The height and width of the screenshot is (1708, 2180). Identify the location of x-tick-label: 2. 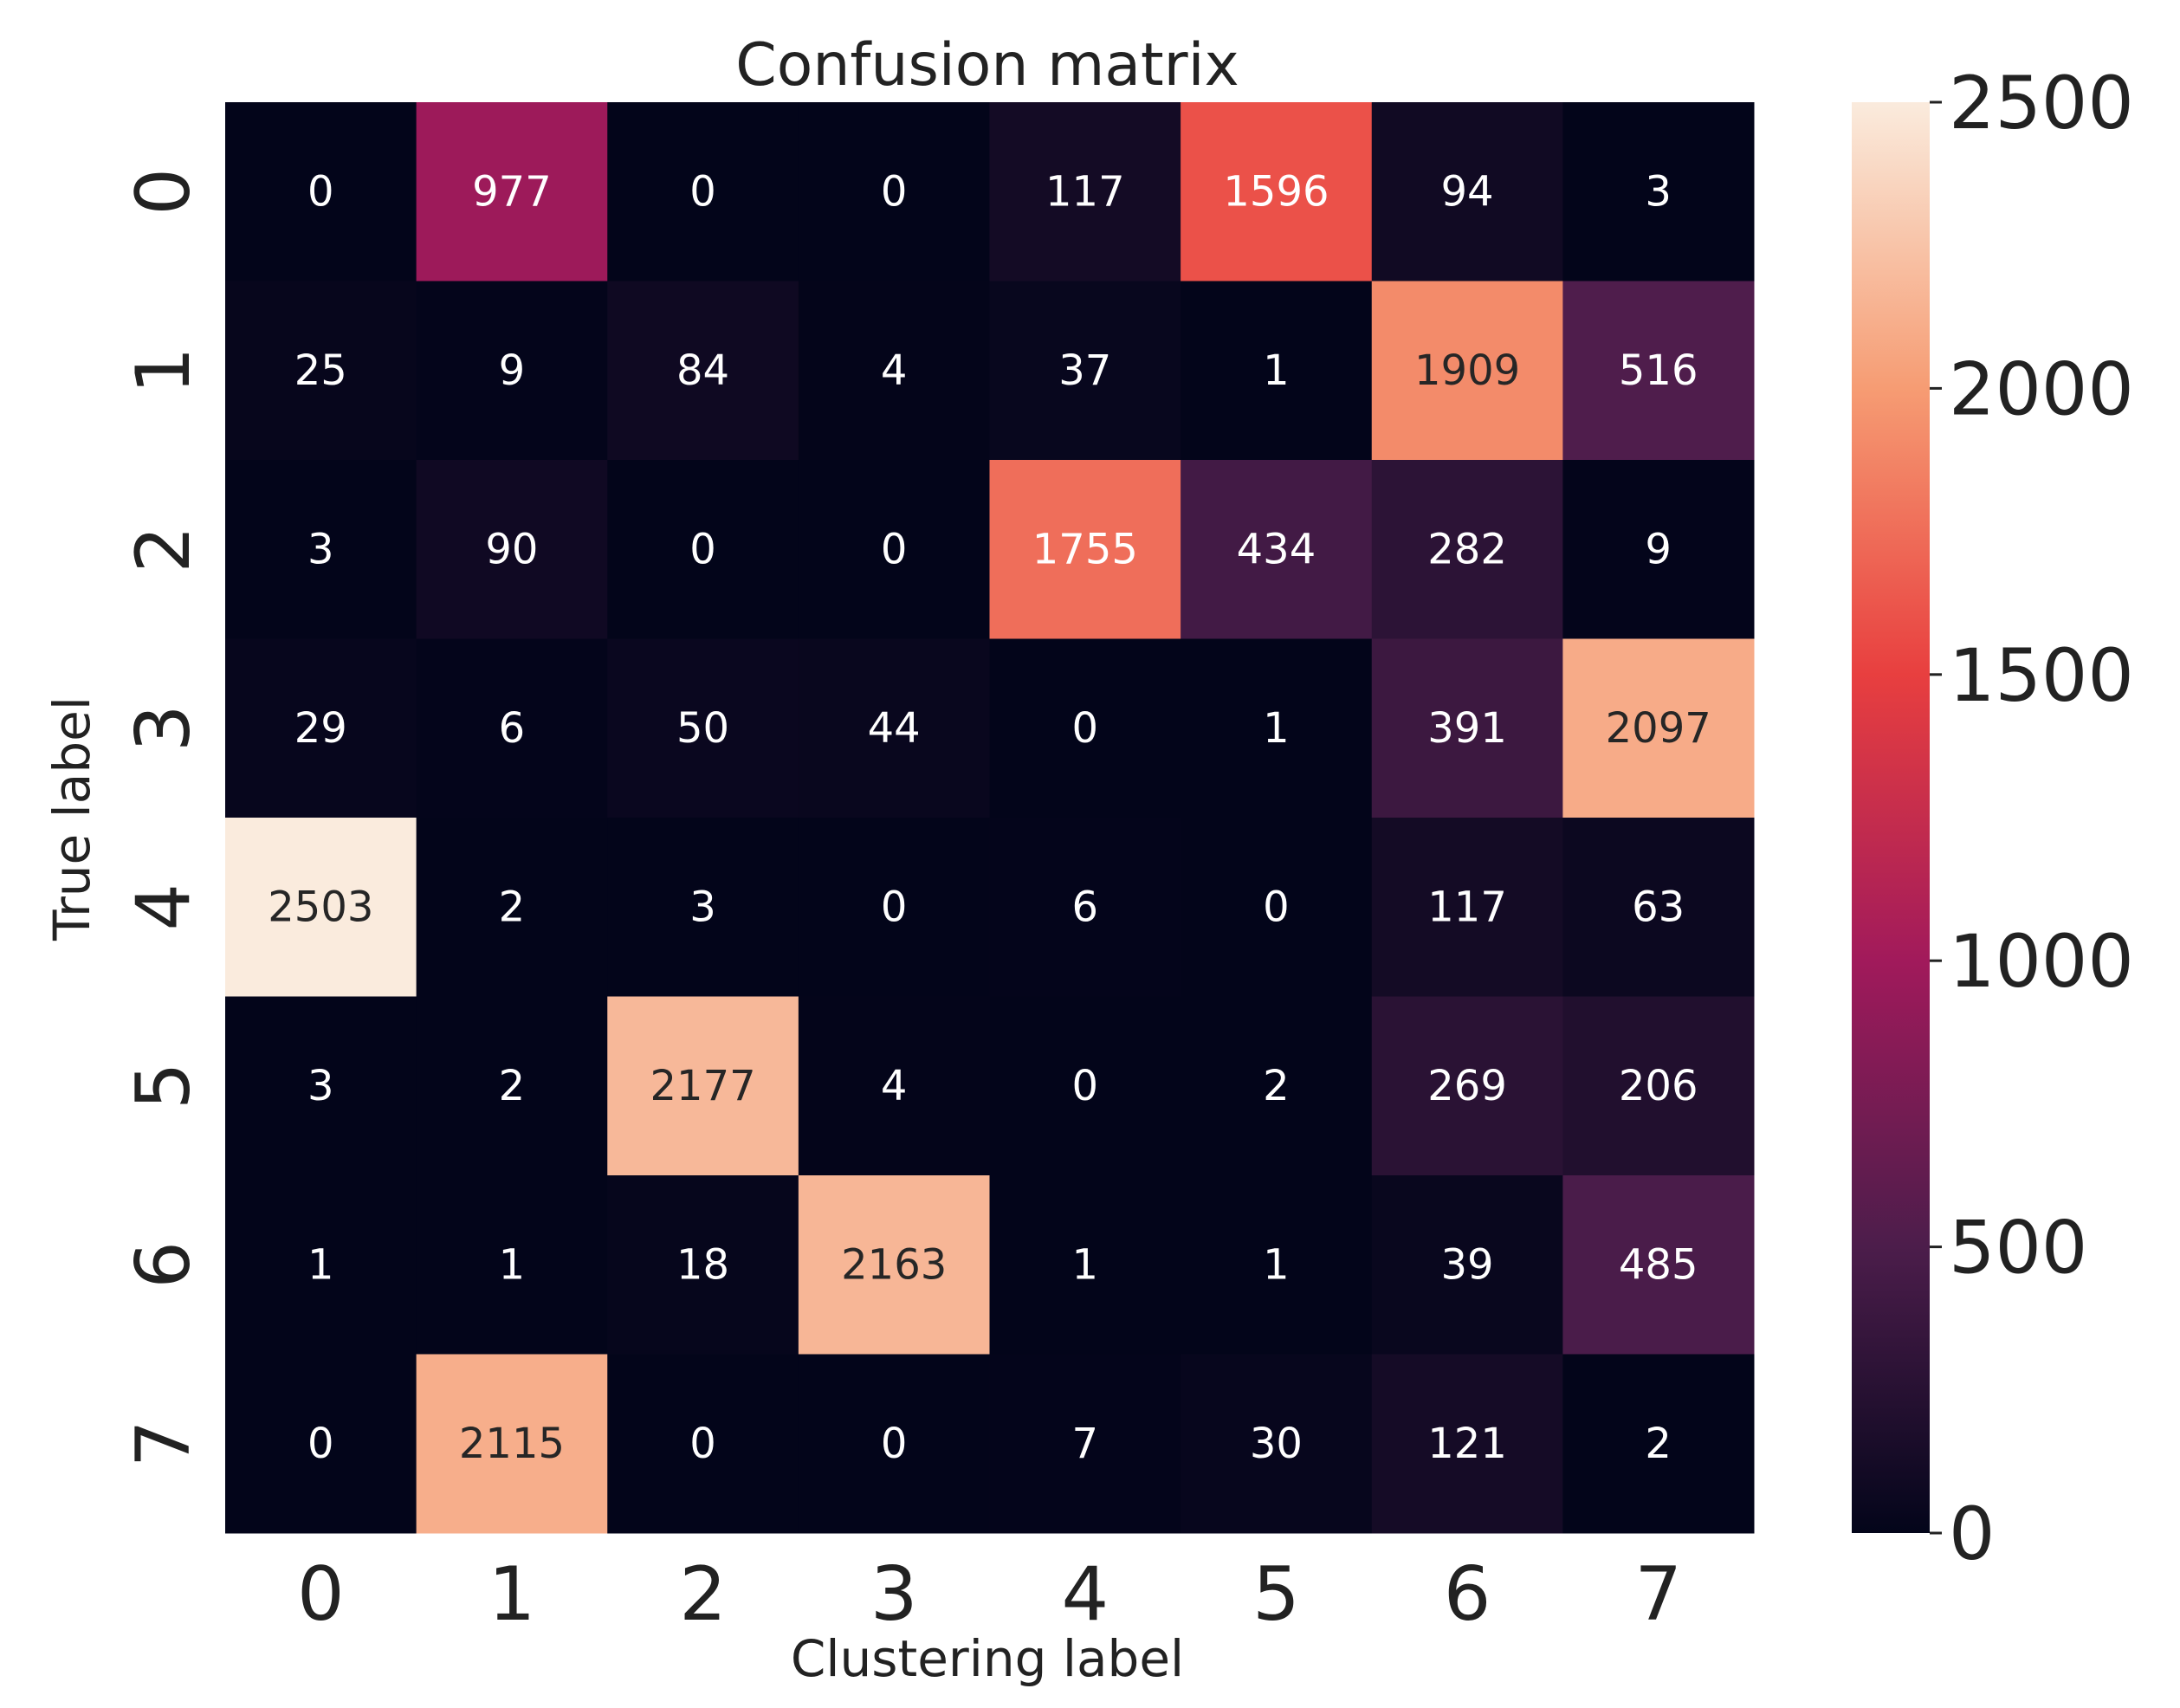
(703, 1594).